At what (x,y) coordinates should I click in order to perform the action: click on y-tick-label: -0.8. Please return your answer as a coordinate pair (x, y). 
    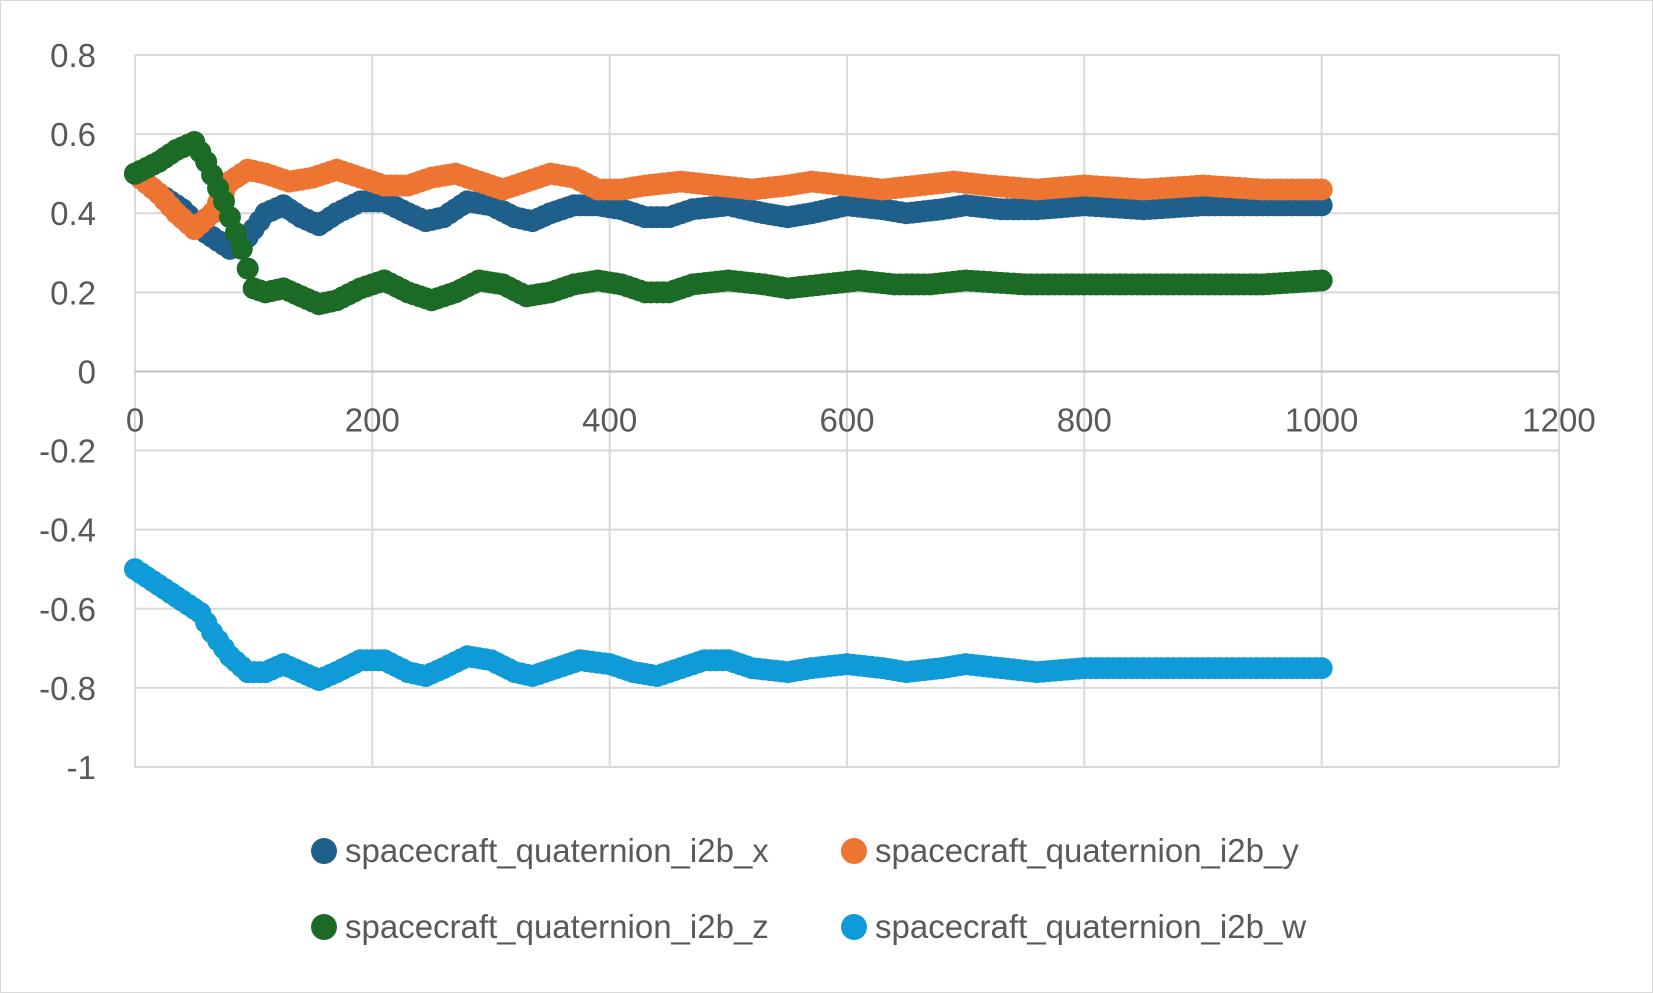
    Looking at the image, I should click on (67, 688).